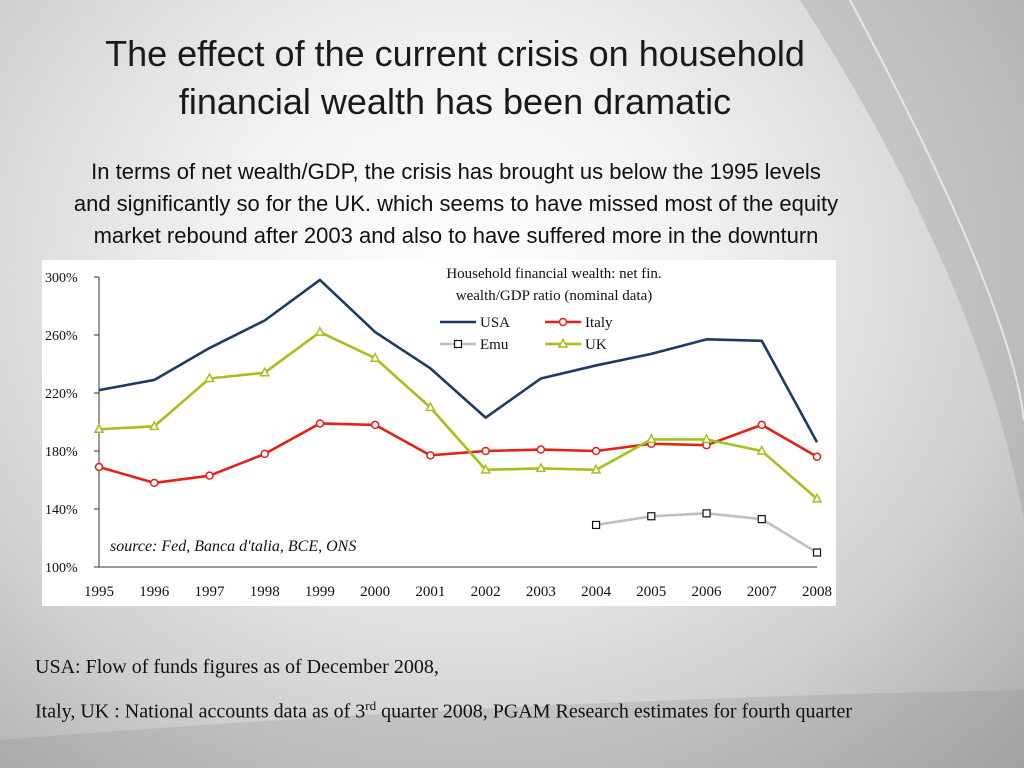 Image resolution: width=1024 pixels, height=768 pixels. I want to click on series-line-italy, so click(458, 453).